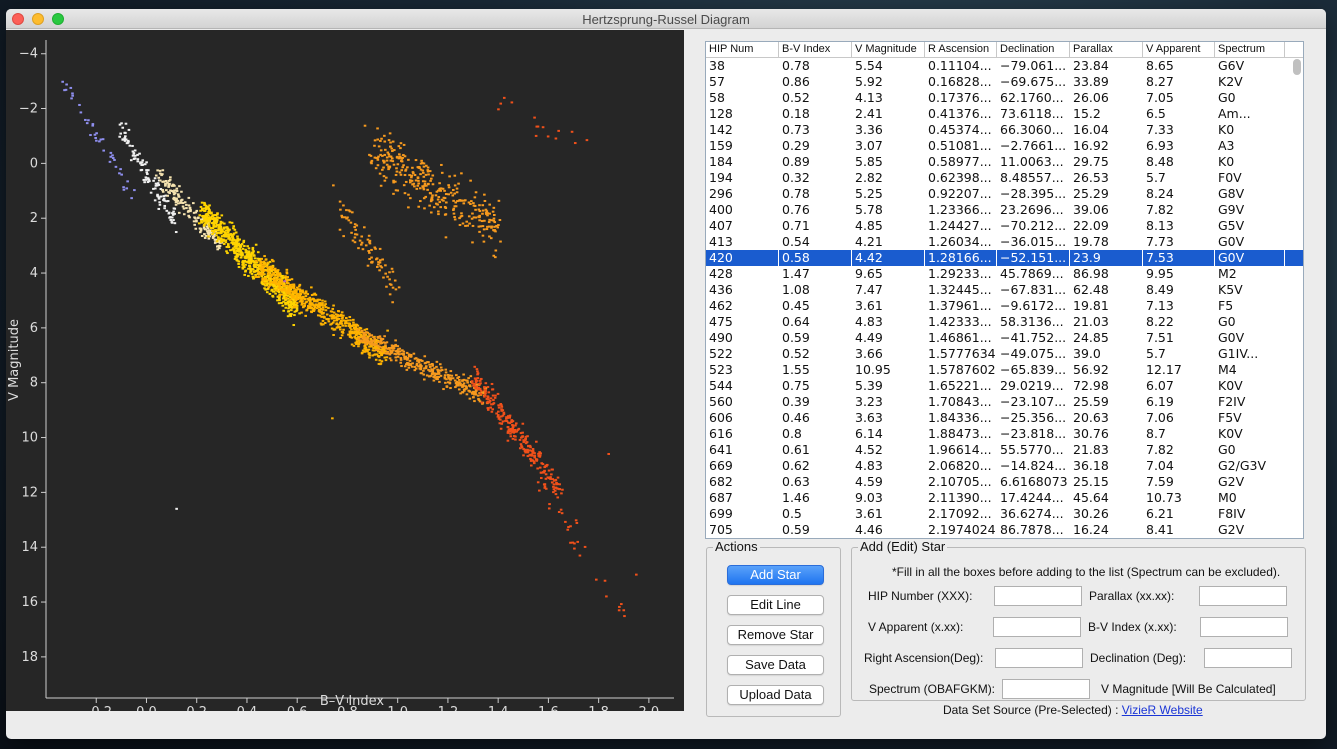 The width and height of the screenshot is (1337, 749). Describe the element at coordinates (888, 49) in the screenshot. I see `column-header: V Magnitude` at that location.